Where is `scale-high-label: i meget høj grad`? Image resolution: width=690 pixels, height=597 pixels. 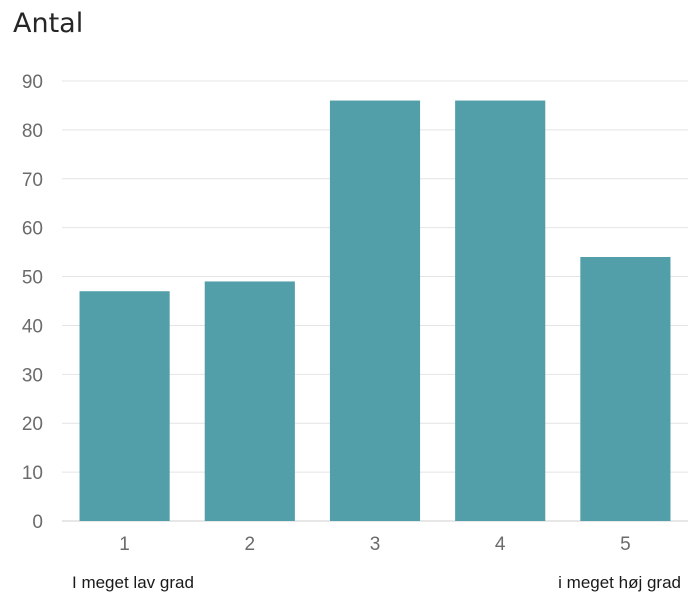 scale-high-label: i meget høj grad is located at coordinates (619, 582).